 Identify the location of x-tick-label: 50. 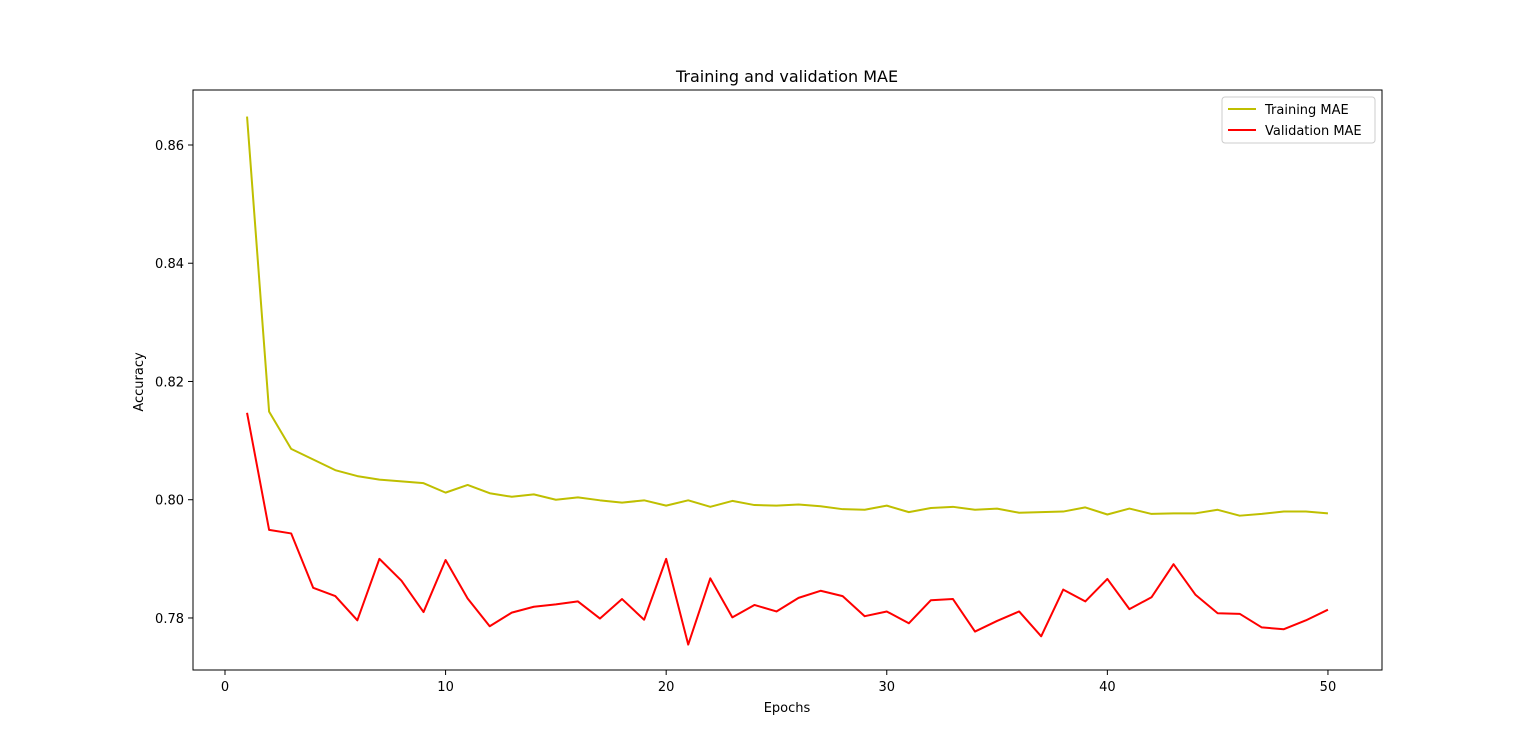
(1328, 687).